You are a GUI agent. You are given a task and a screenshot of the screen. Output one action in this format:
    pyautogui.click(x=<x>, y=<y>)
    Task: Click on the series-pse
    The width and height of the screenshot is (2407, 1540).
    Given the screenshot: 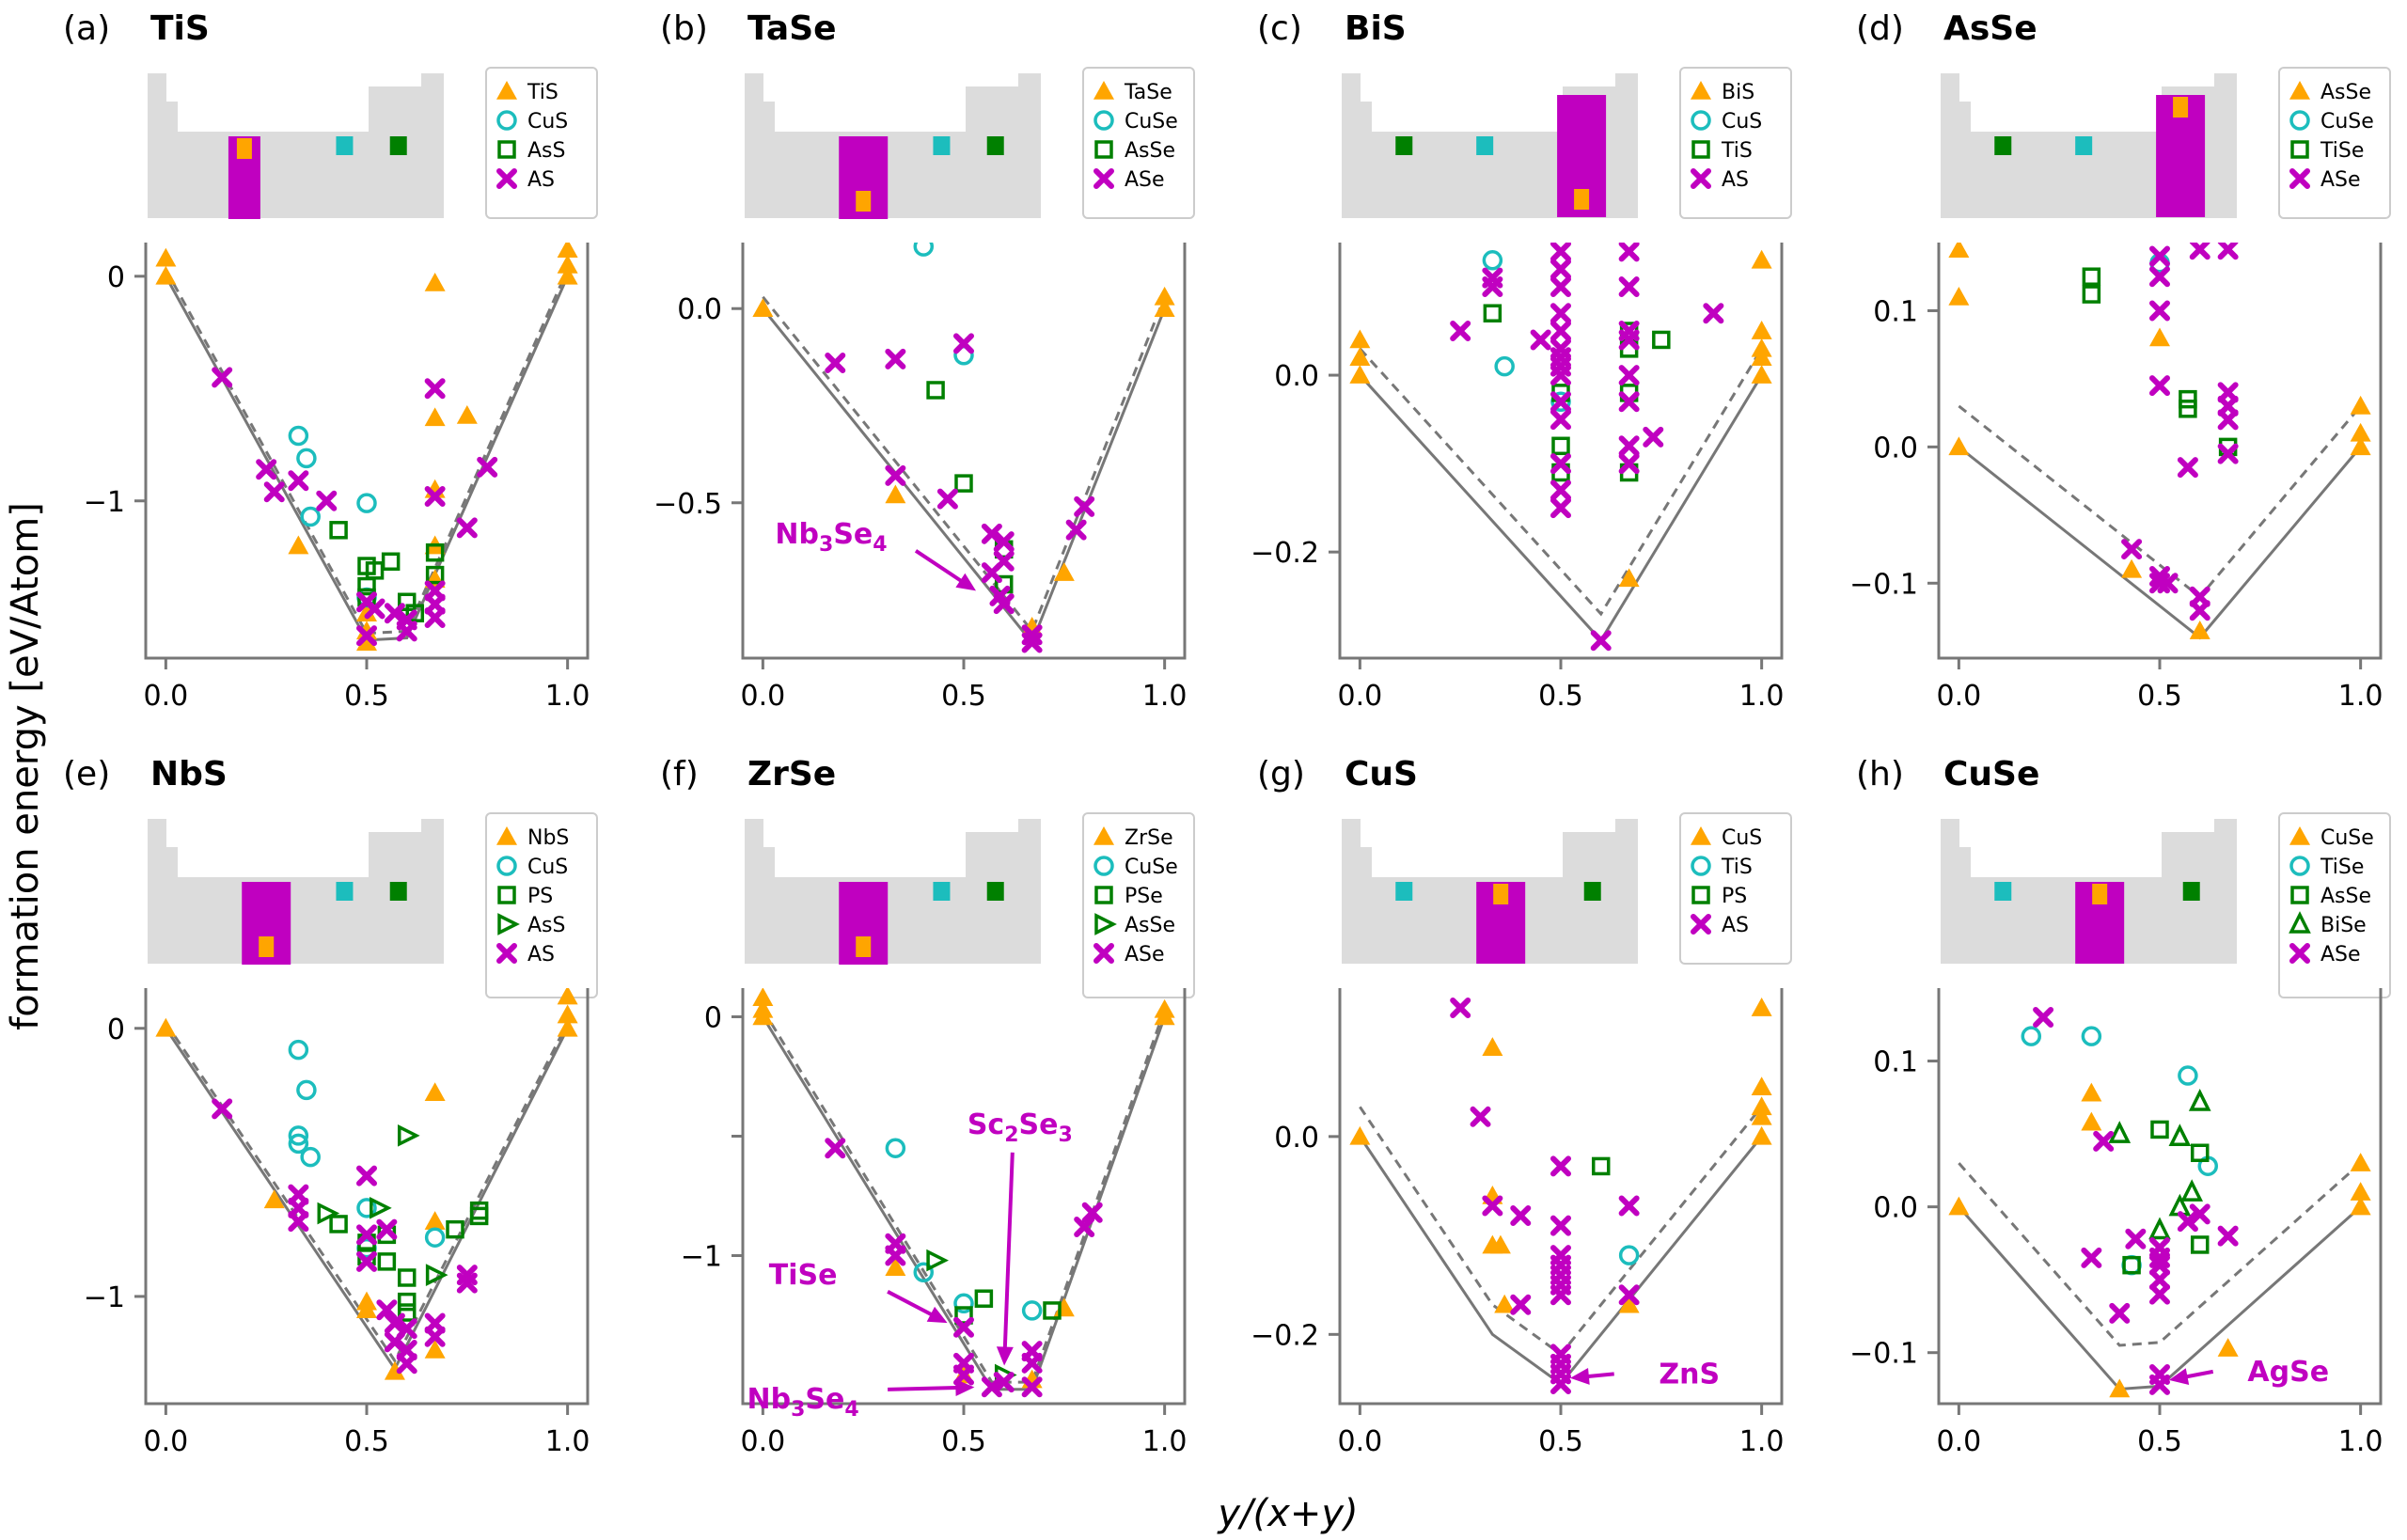 What is the action you would take?
    pyautogui.click(x=1008, y=1307)
    